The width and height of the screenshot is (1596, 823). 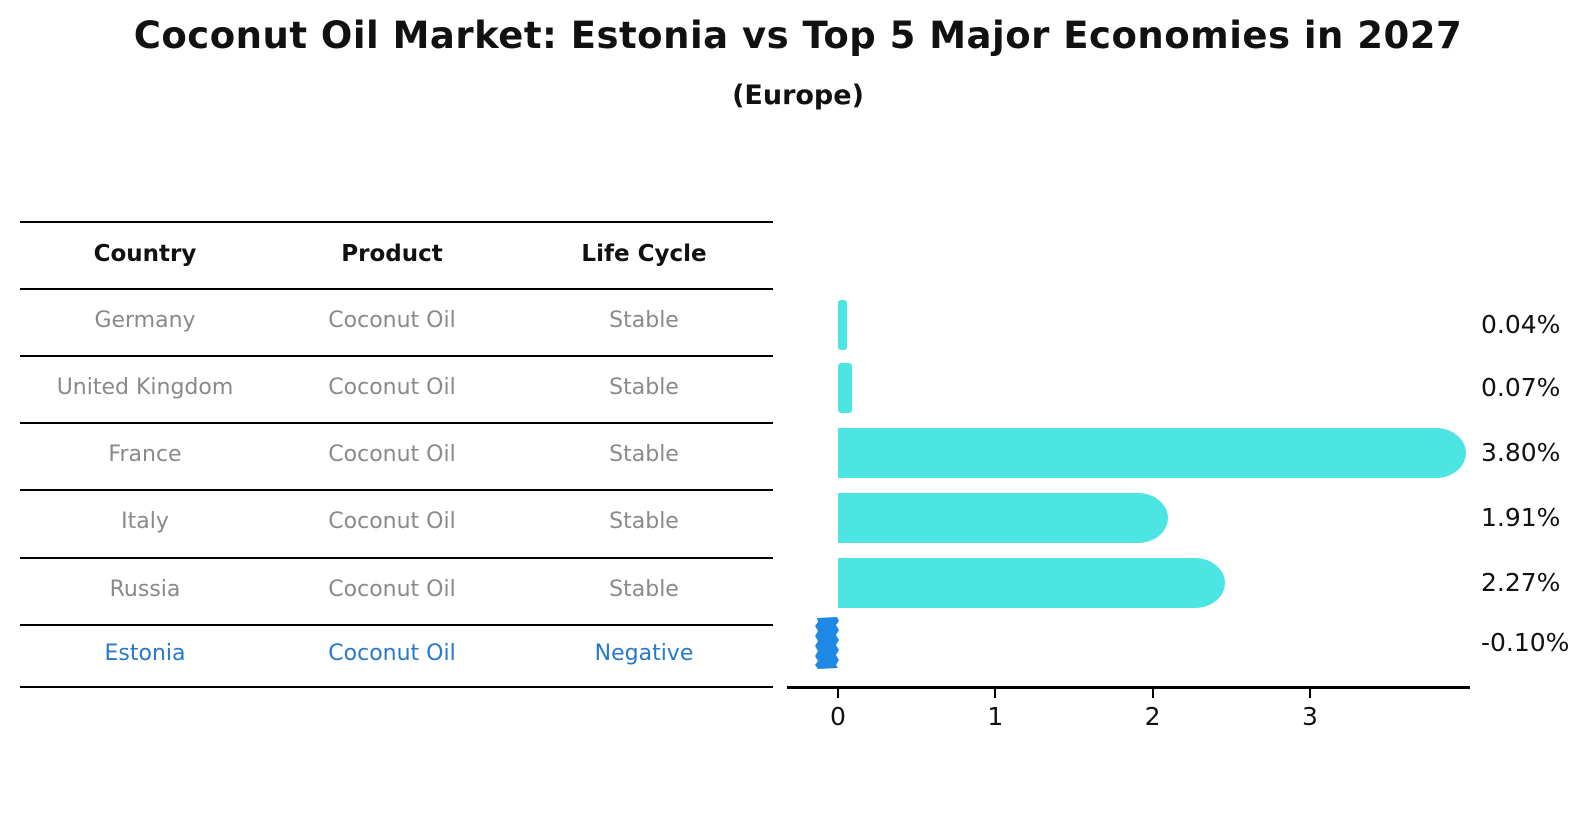 What do you see at coordinates (838, 716) in the screenshot?
I see `x-axis-tick-label: 0` at bounding box center [838, 716].